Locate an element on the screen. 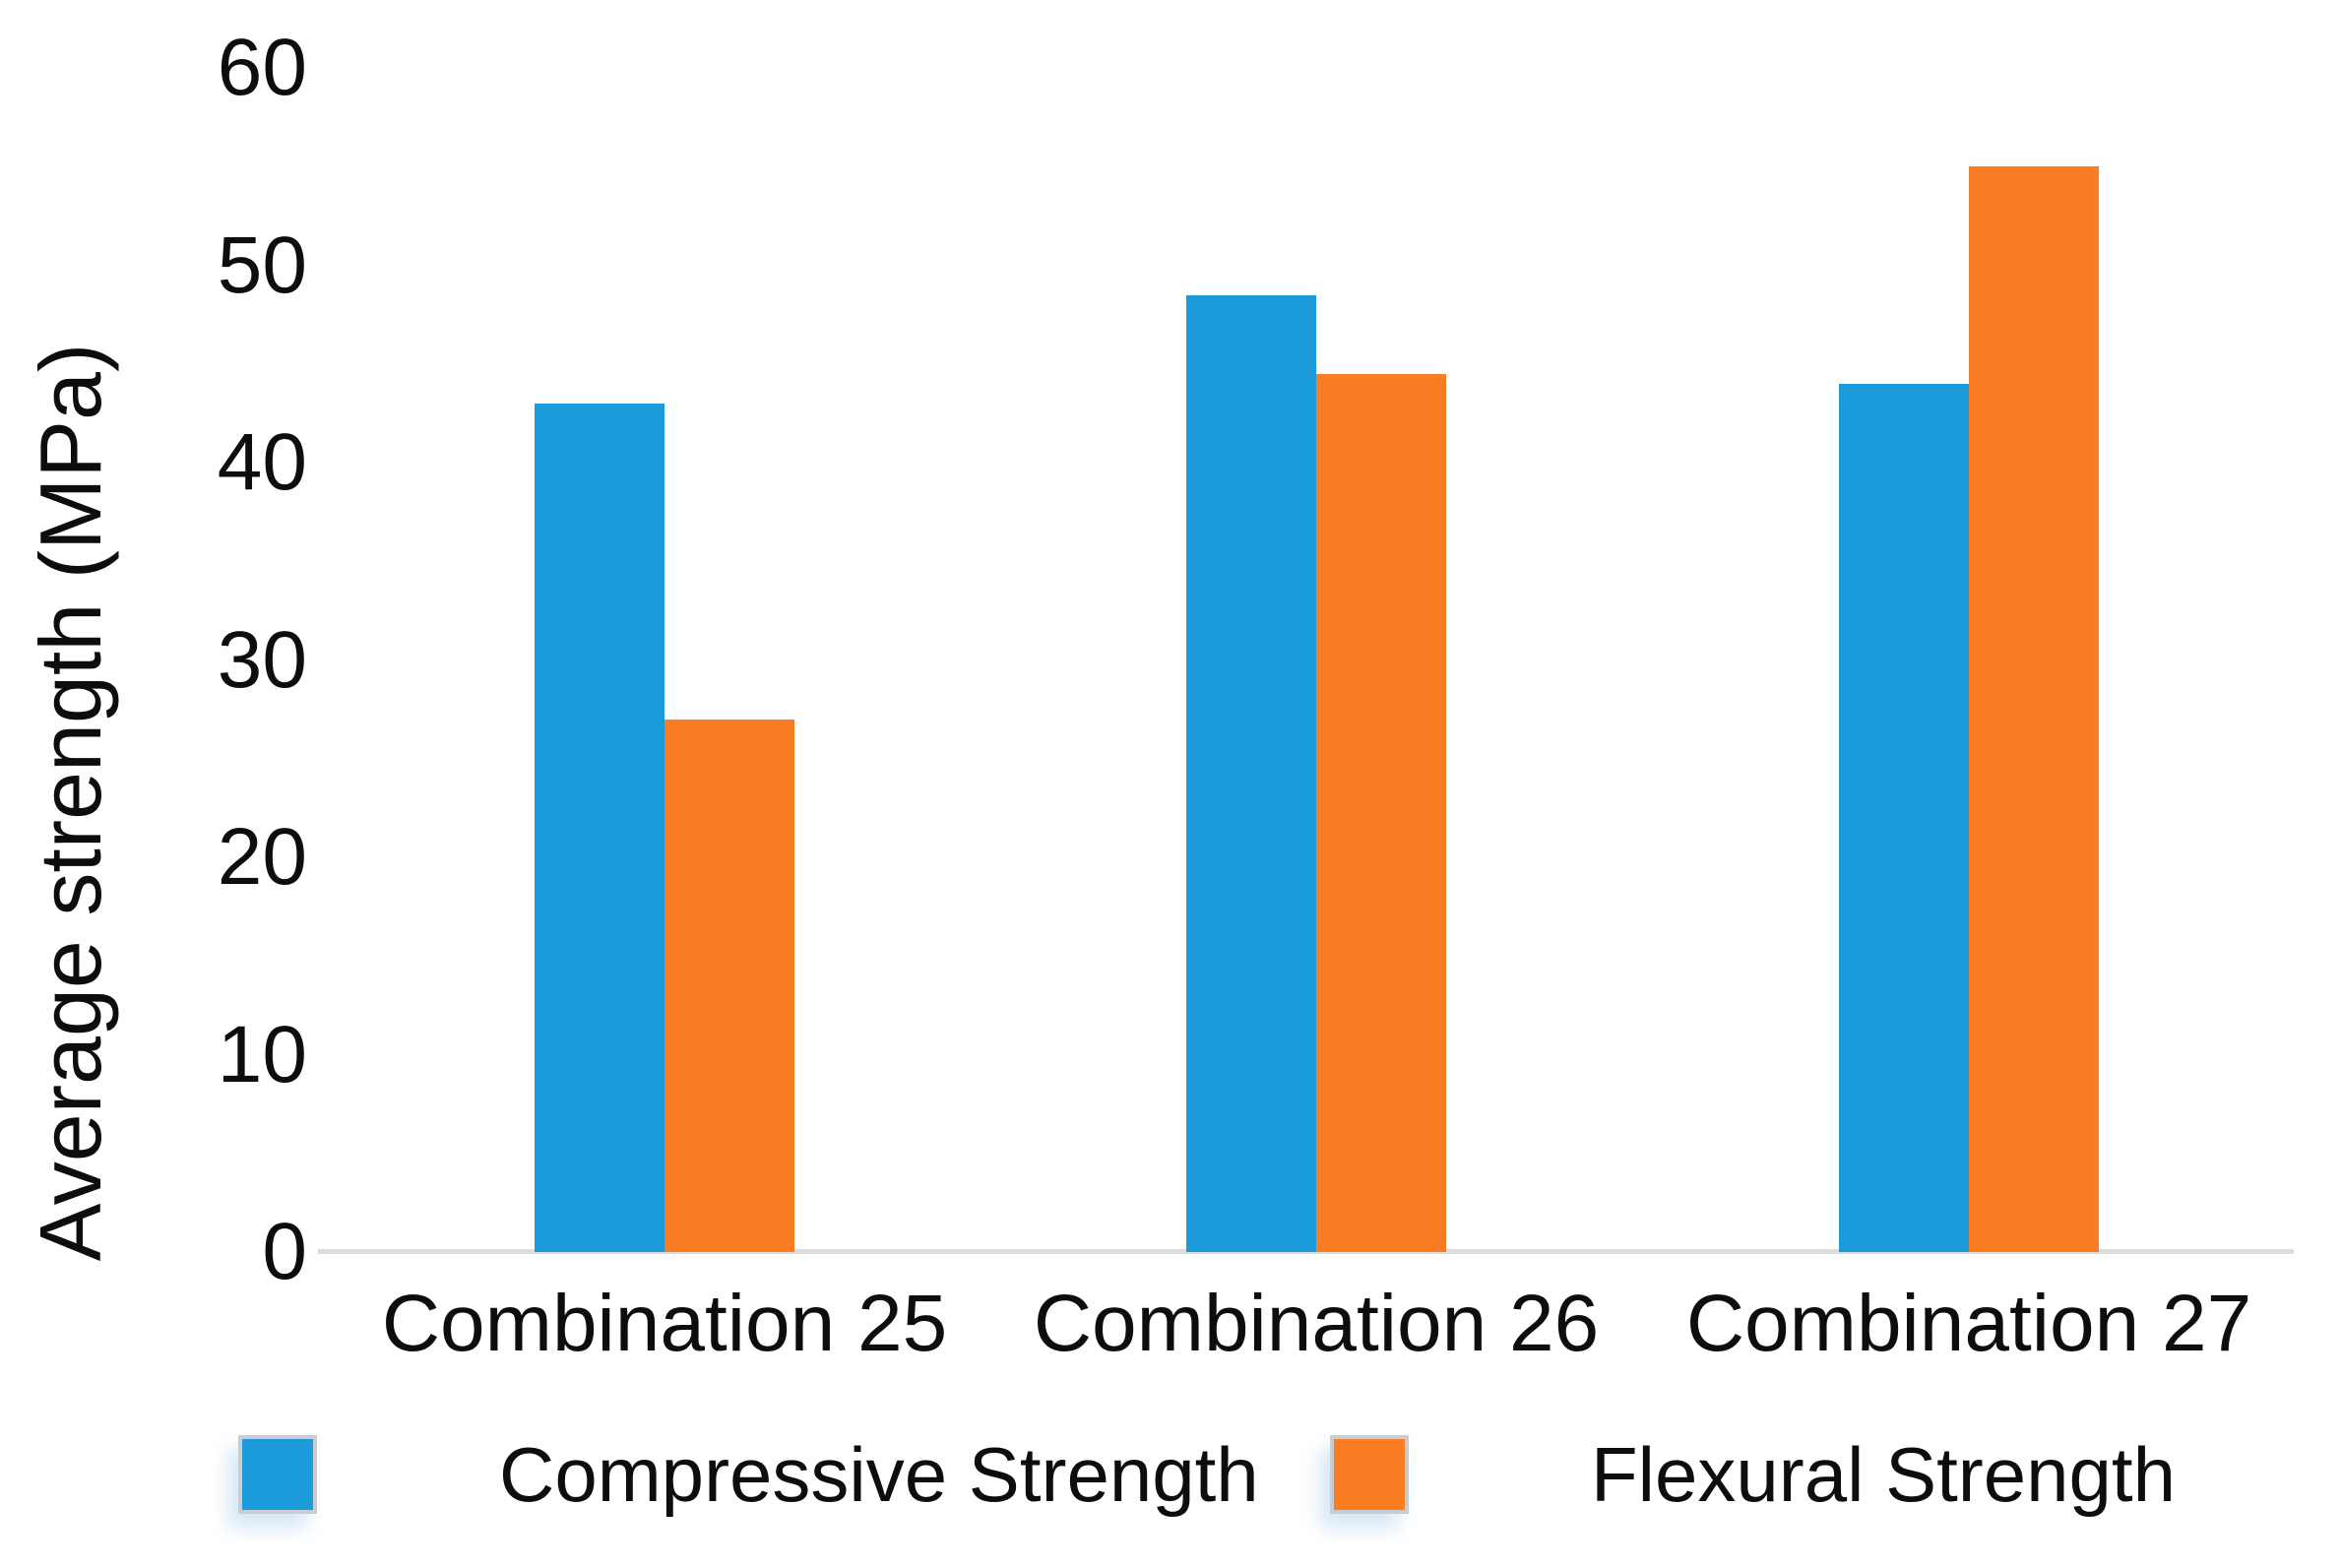 The width and height of the screenshot is (2342, 1568). legend-label-compressive-strength: Compressive Strength is located at coordinates (879, 1474).